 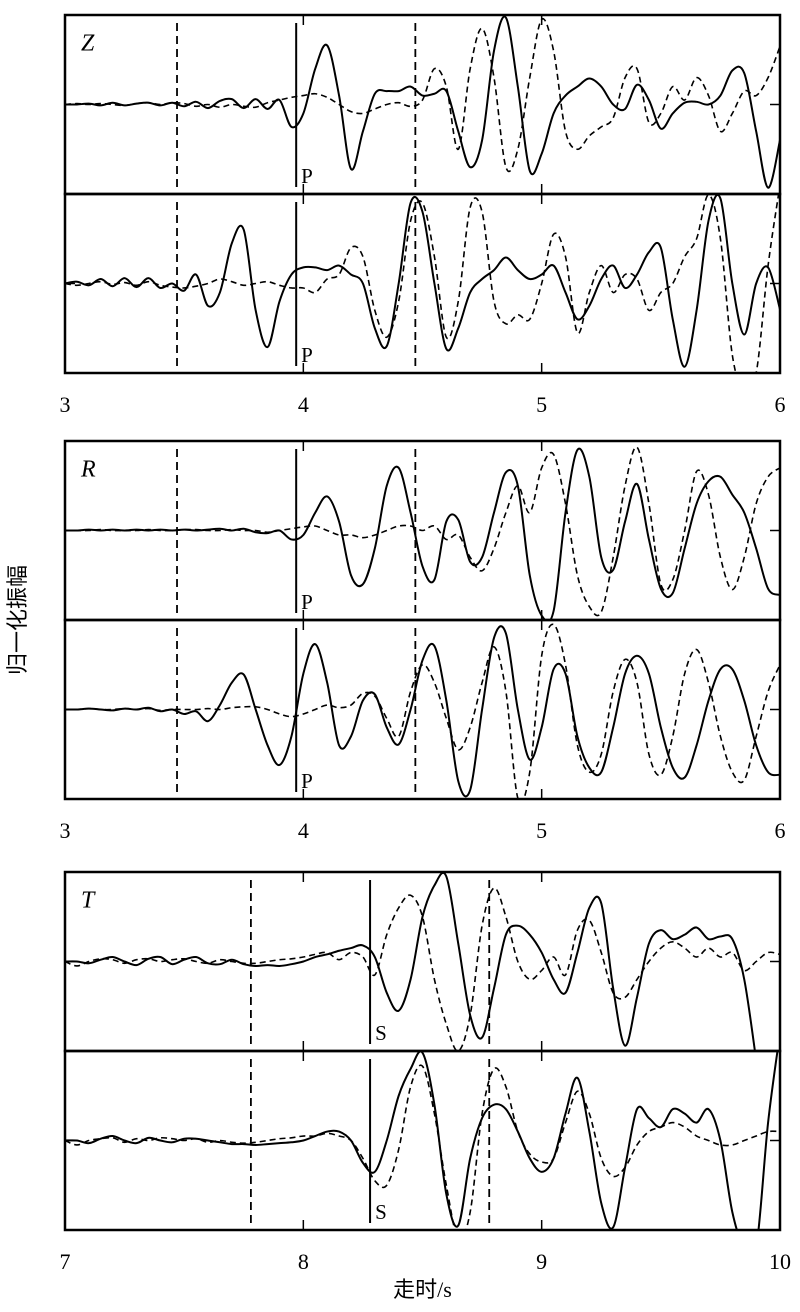 I want to click on component-label: Z, so click(x=88, y=44).